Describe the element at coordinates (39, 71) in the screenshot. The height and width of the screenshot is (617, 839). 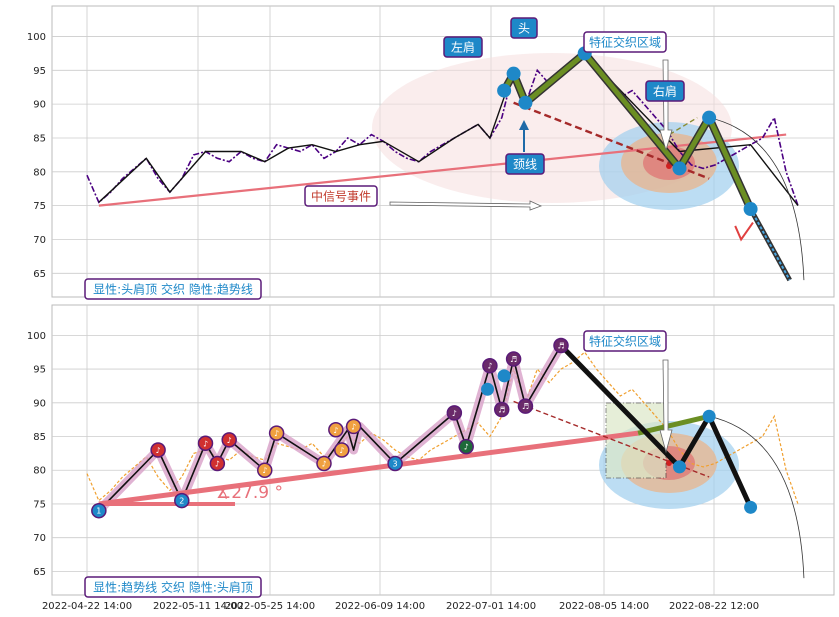
I see `y-tick-label: 95` at that location.